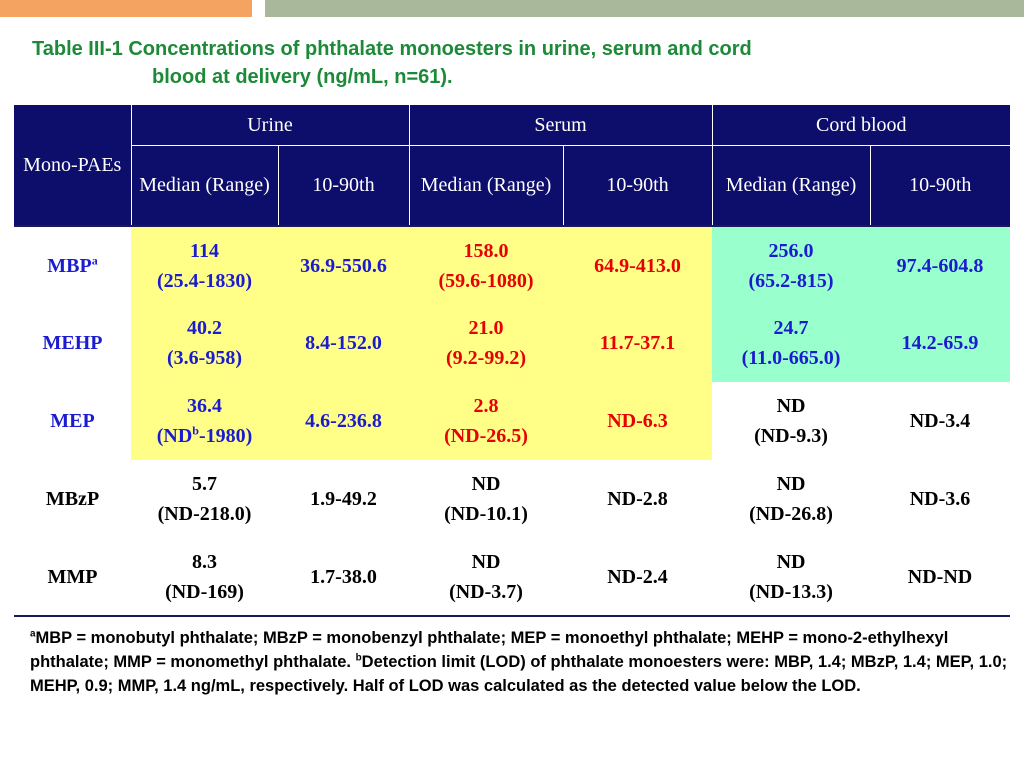 The width and height of the screenshot is (1024, 768). Describe the element at coordinates (343, 185) in the screenshot. I see `subheader-urine-percentile: 10-90th` at that location.